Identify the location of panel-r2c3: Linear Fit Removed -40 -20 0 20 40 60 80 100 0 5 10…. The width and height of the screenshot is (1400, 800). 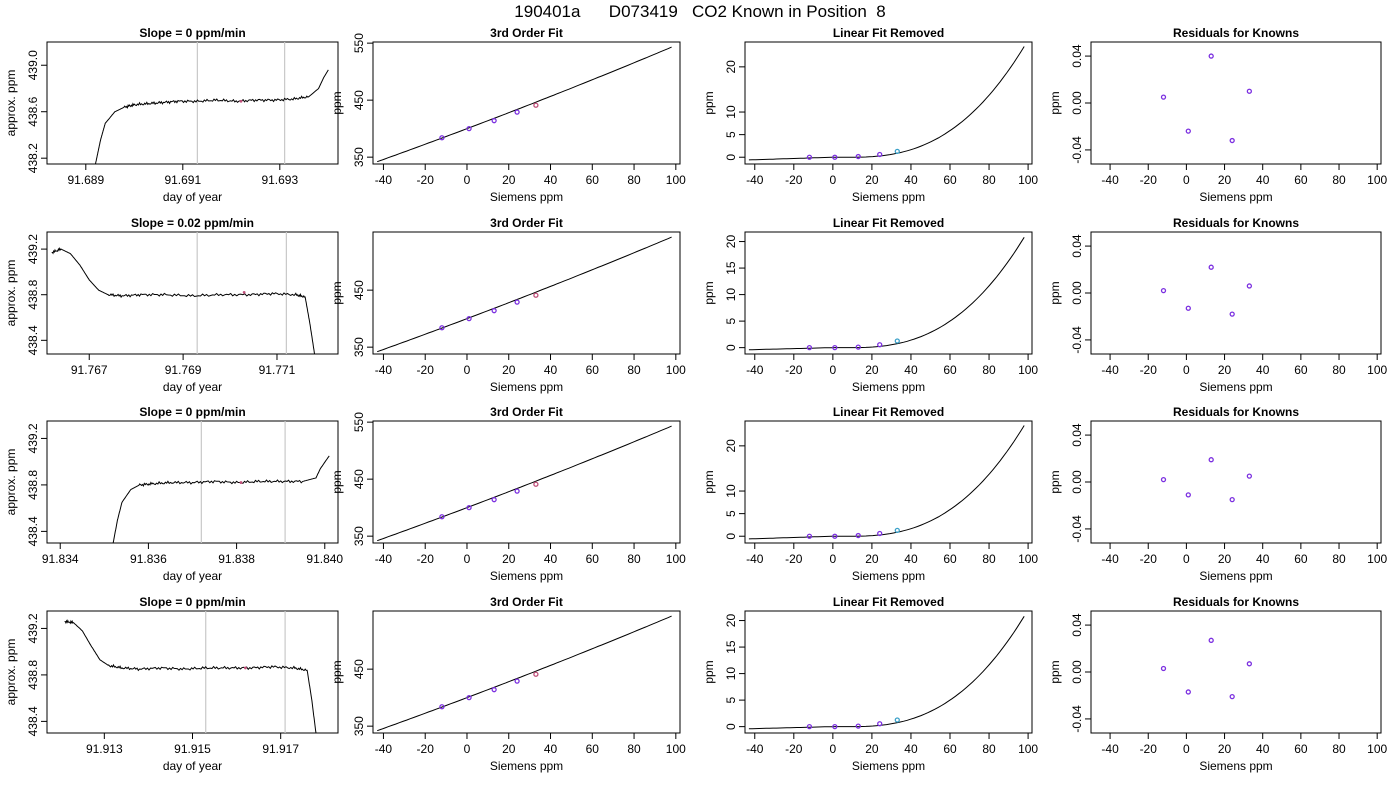
(870, 305).